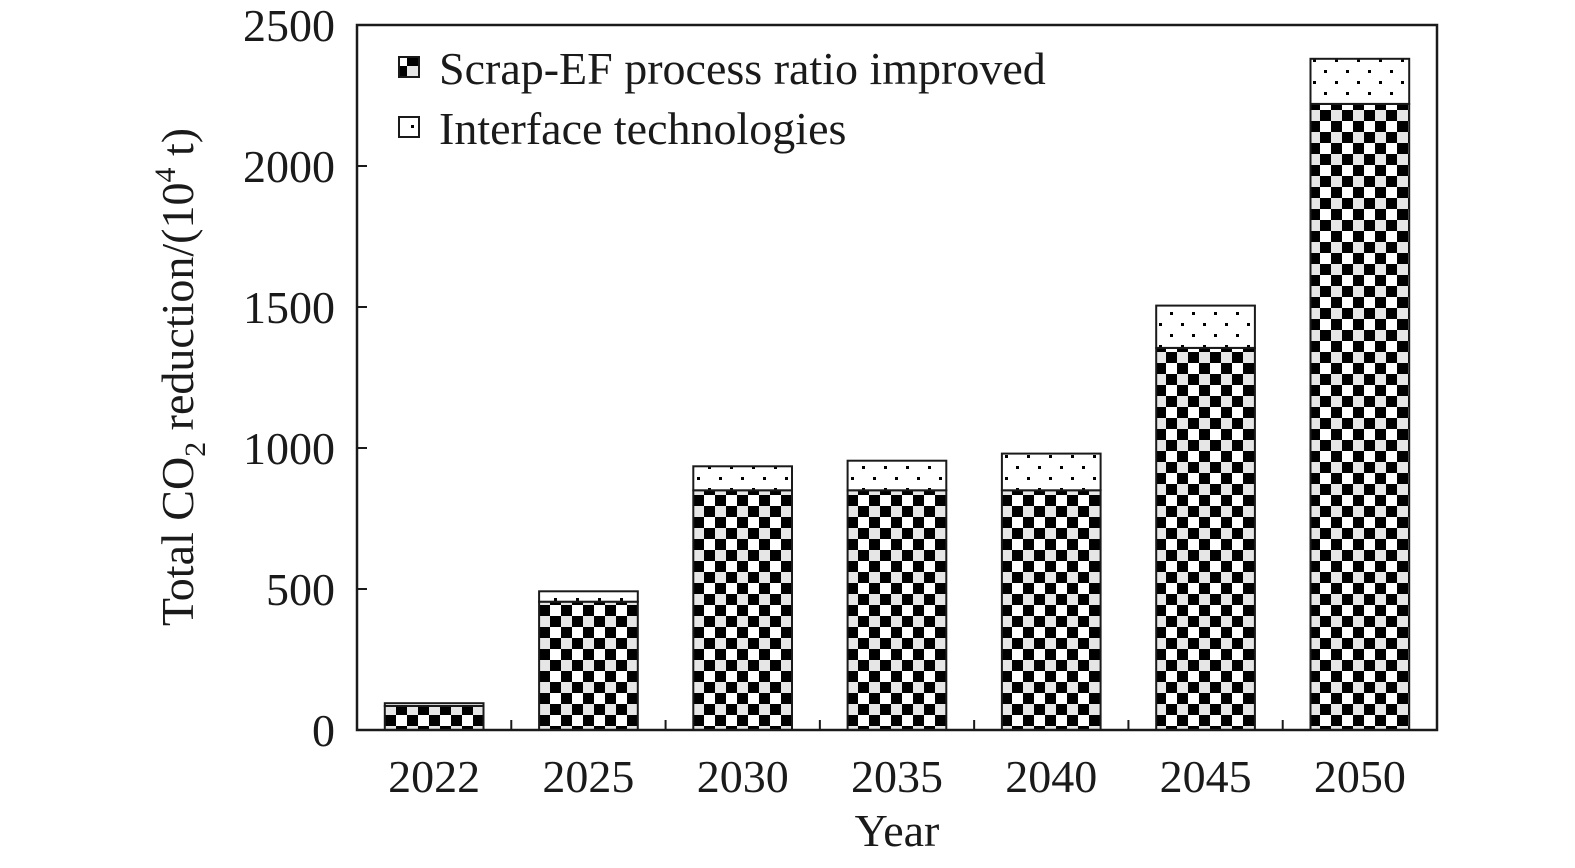 This screenshot has width=1575, height=868. I want to click on y-tick-label-2000: 2000, so click(289, 166).